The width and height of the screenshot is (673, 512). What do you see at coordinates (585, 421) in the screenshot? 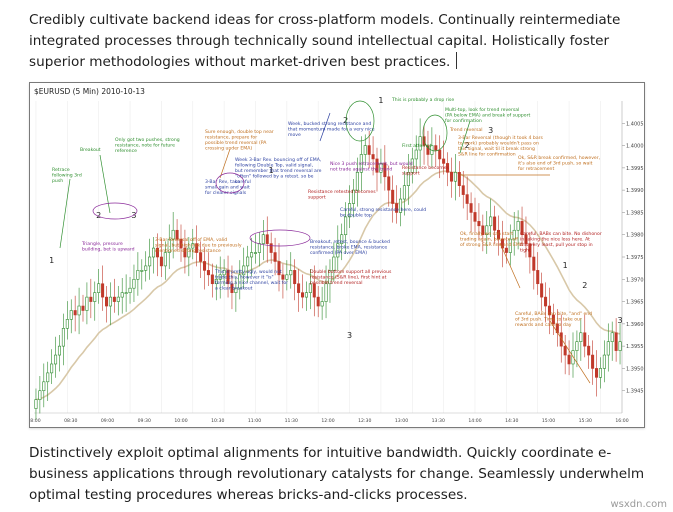
I see `x-tick-label: 15:30` at bounding box center [585, 421].